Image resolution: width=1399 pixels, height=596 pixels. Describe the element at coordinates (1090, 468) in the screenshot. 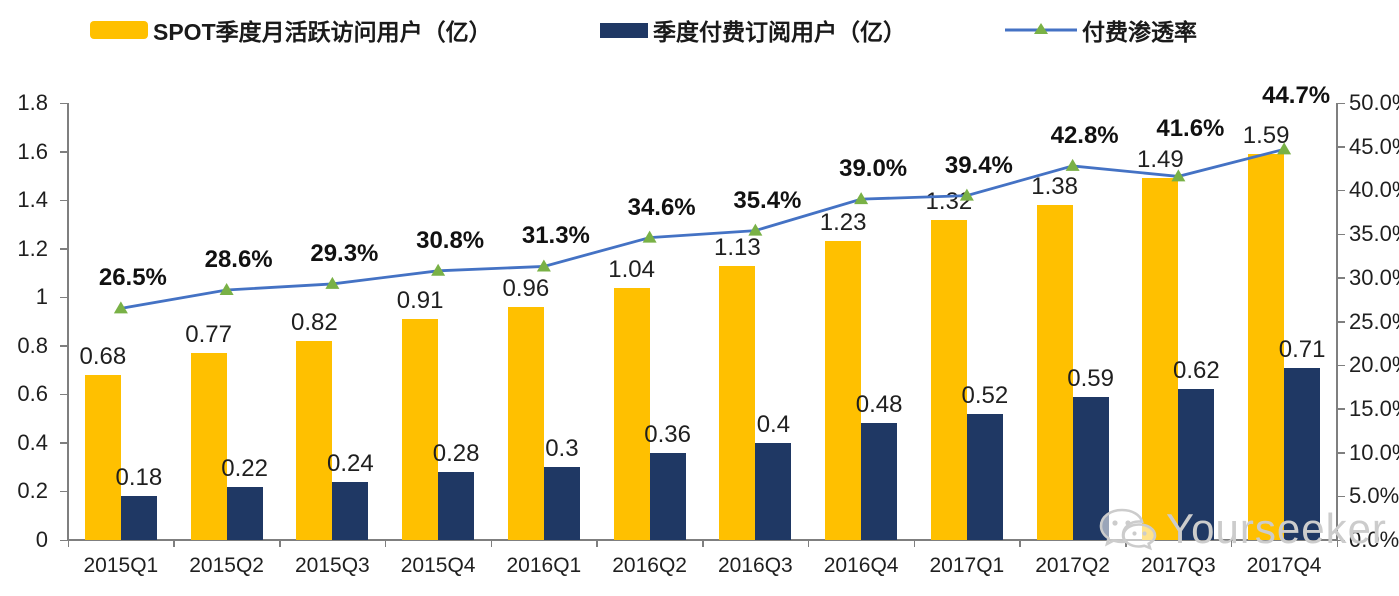

I see `bar-paid-2017Q2` at that location.